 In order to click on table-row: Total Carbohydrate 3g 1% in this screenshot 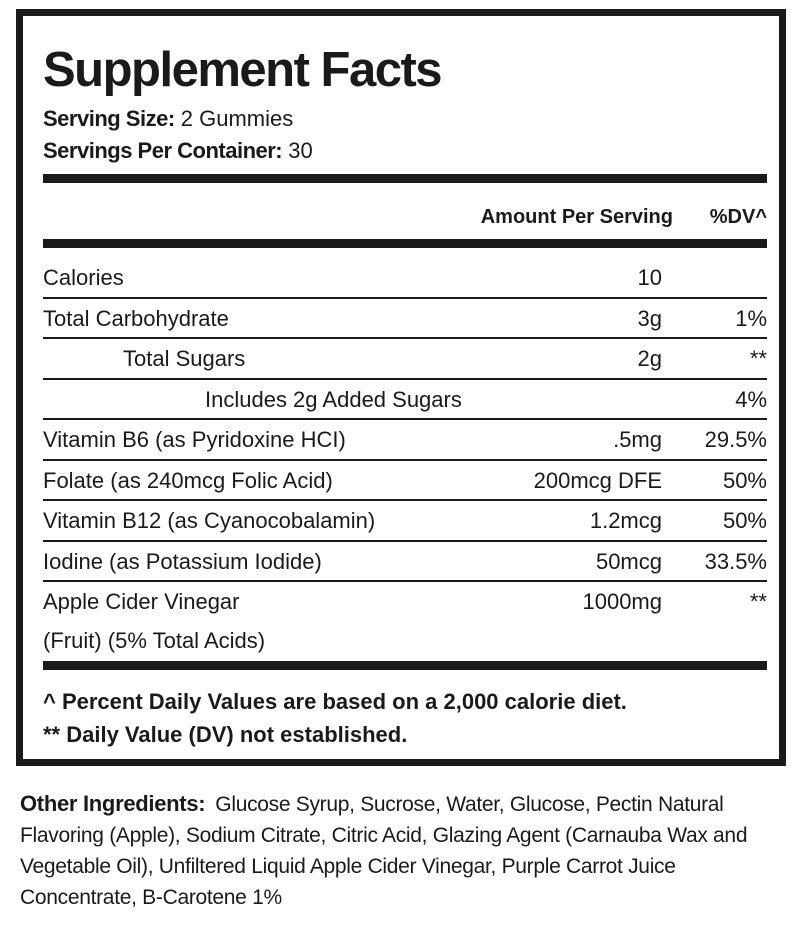, I will do `click(405, 319)`.